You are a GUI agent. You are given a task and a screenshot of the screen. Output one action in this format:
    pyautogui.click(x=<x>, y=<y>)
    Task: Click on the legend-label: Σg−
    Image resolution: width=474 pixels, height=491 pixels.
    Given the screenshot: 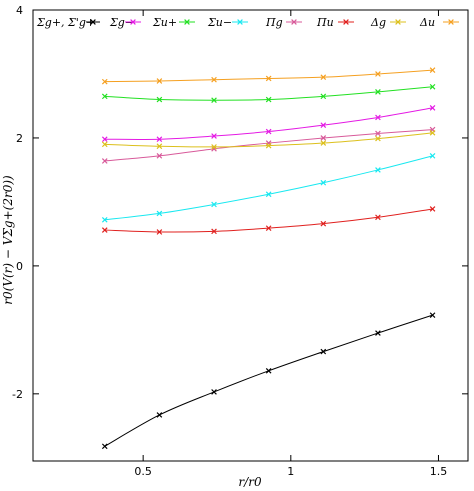 What is the action you would take?
    pyautogui.click(x=121, y=22)
    